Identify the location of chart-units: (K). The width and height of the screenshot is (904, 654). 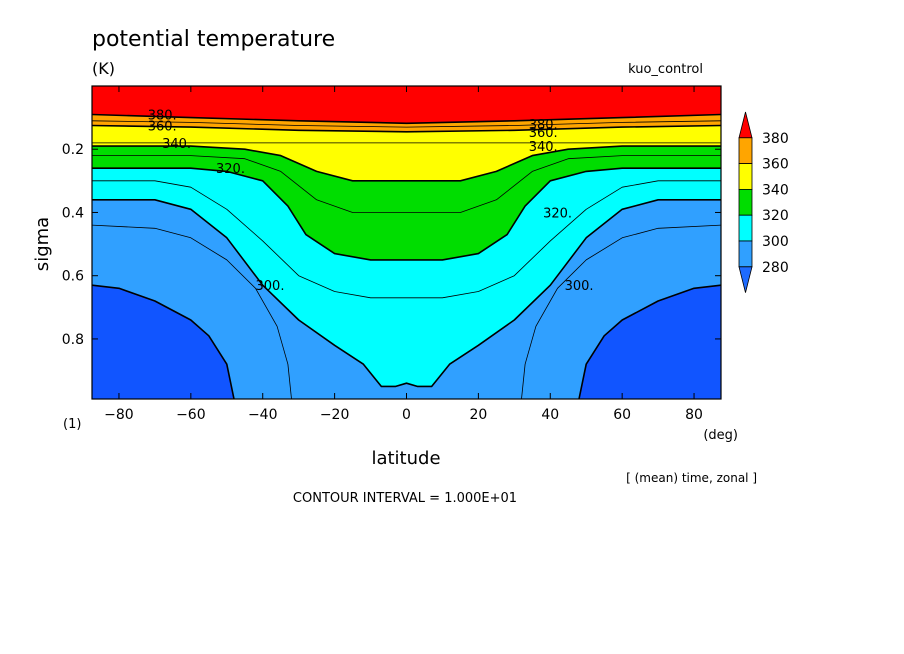
(103, 68).